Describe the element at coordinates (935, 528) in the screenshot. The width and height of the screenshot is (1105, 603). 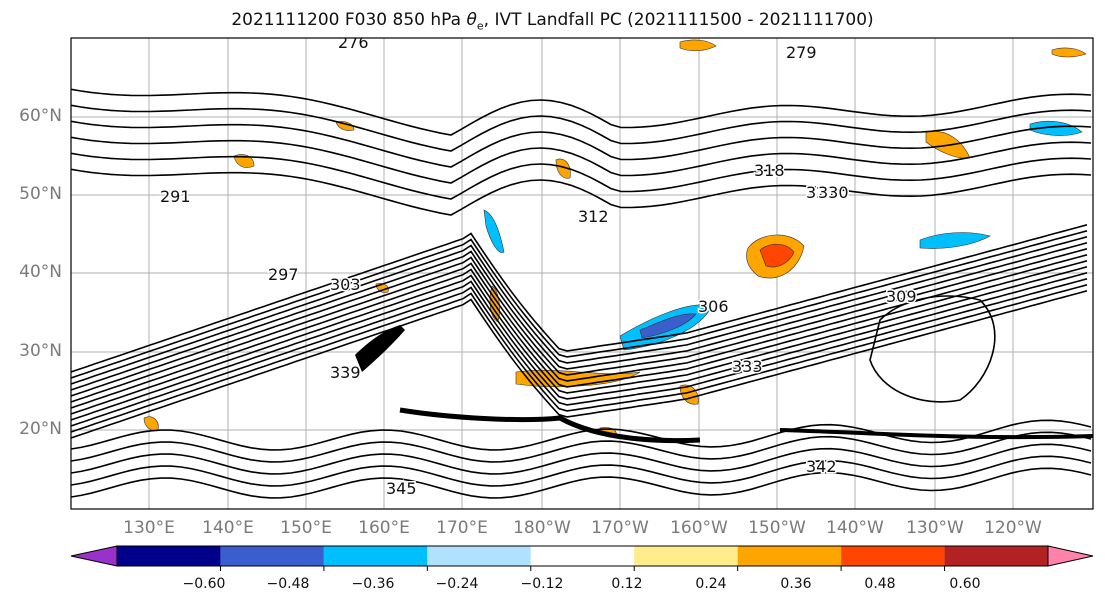
I see `lon-label-130w: 130°W` at that location.